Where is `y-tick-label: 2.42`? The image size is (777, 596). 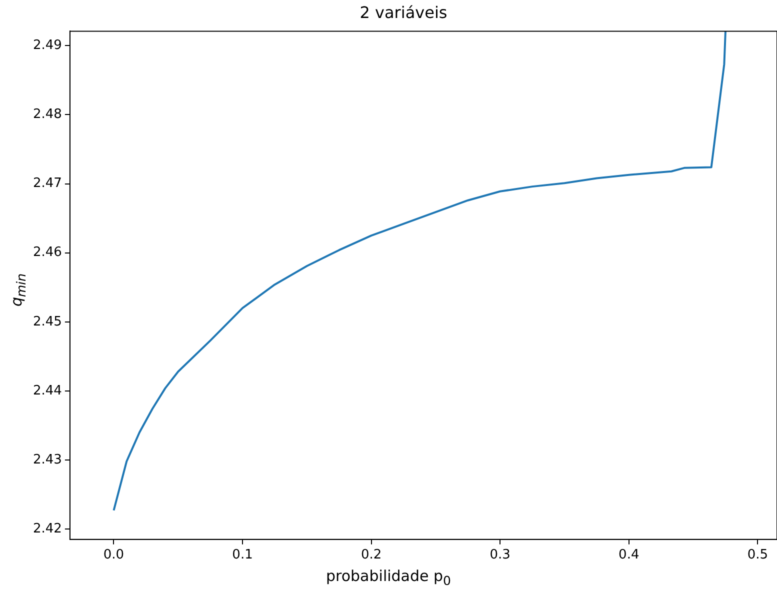 y-tick-label: 2.42 is located at coordinates (47, 528).